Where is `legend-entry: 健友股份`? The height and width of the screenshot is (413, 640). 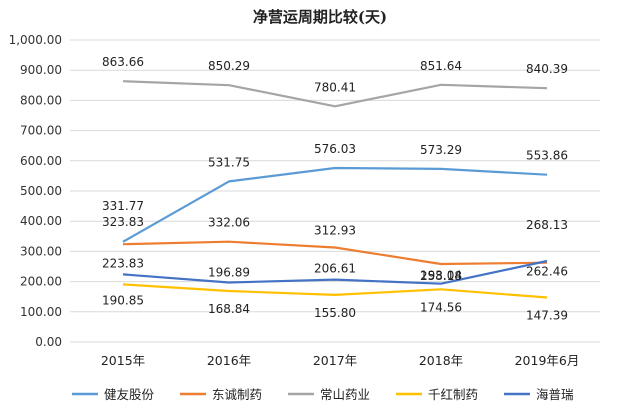
legend-entry: 健友股份 is located at coordinates (129, 394).